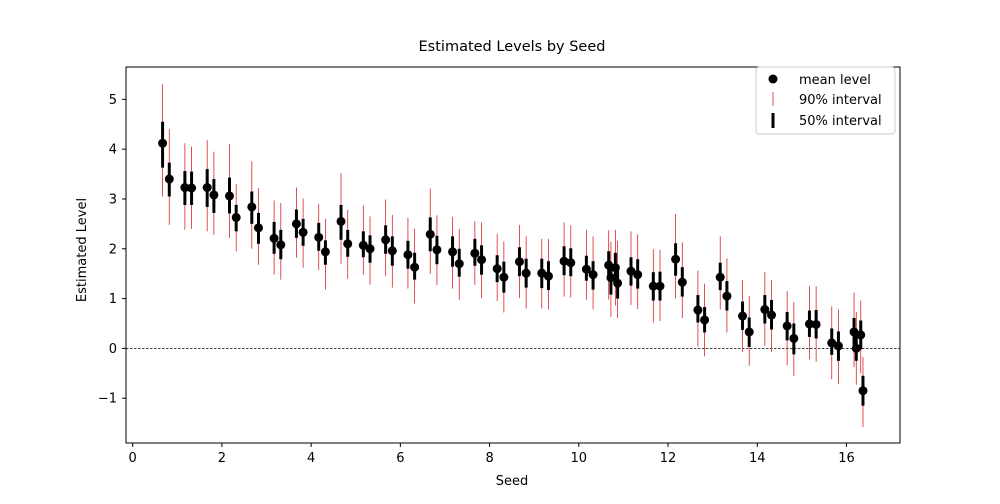 The image size is (1000, 504). What do you see at coordinates (579, 458) in the screenshot?
I see `x-tick-label: 10` at bounding box center [579, 458].